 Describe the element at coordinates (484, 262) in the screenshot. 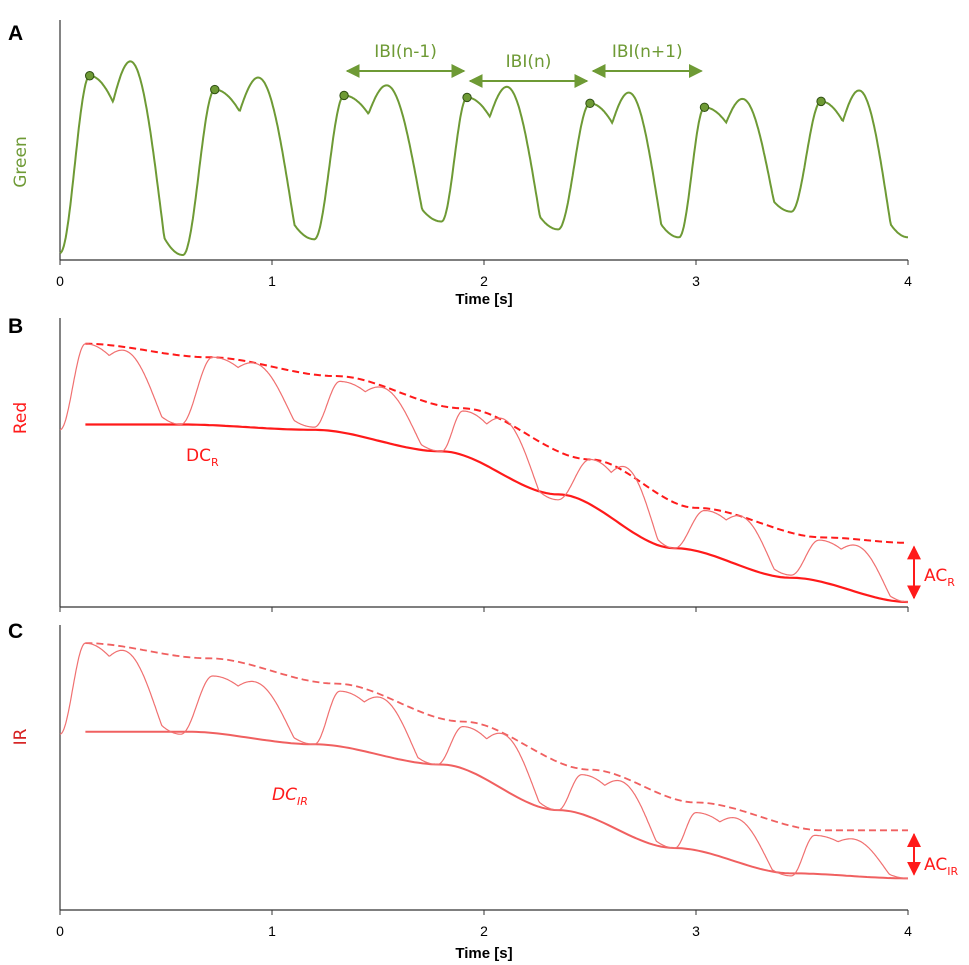

I see `panel-a-x-ticks` at that location.